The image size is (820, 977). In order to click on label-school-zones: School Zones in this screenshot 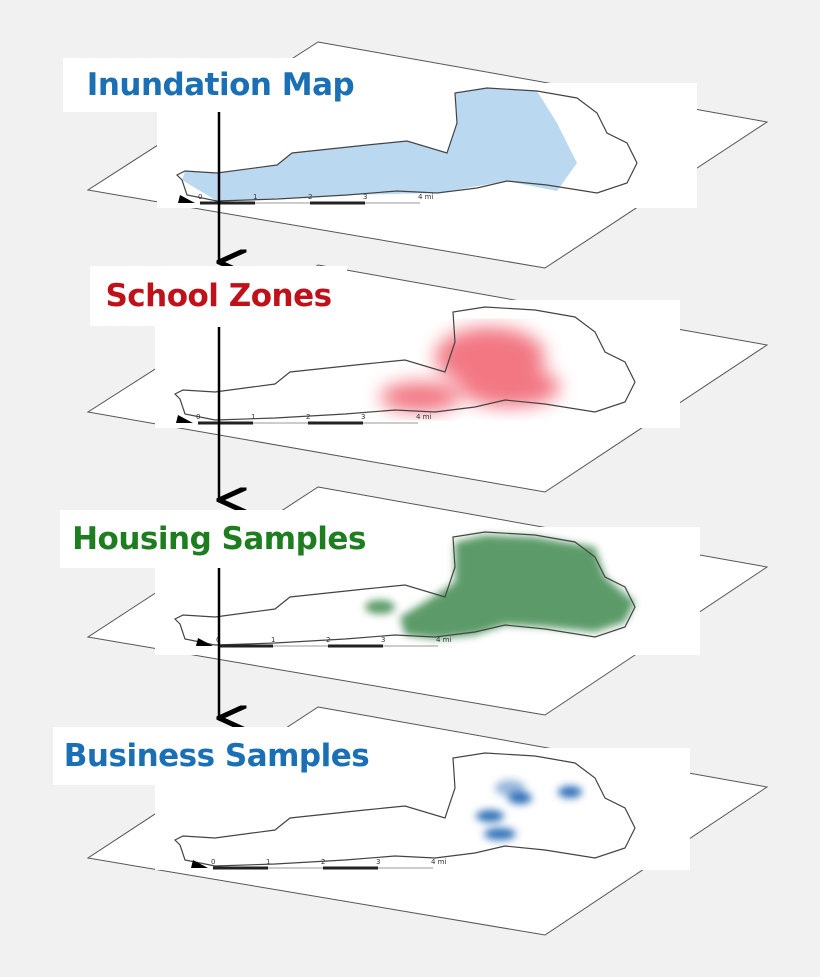, I will do `click(218, 296)`.